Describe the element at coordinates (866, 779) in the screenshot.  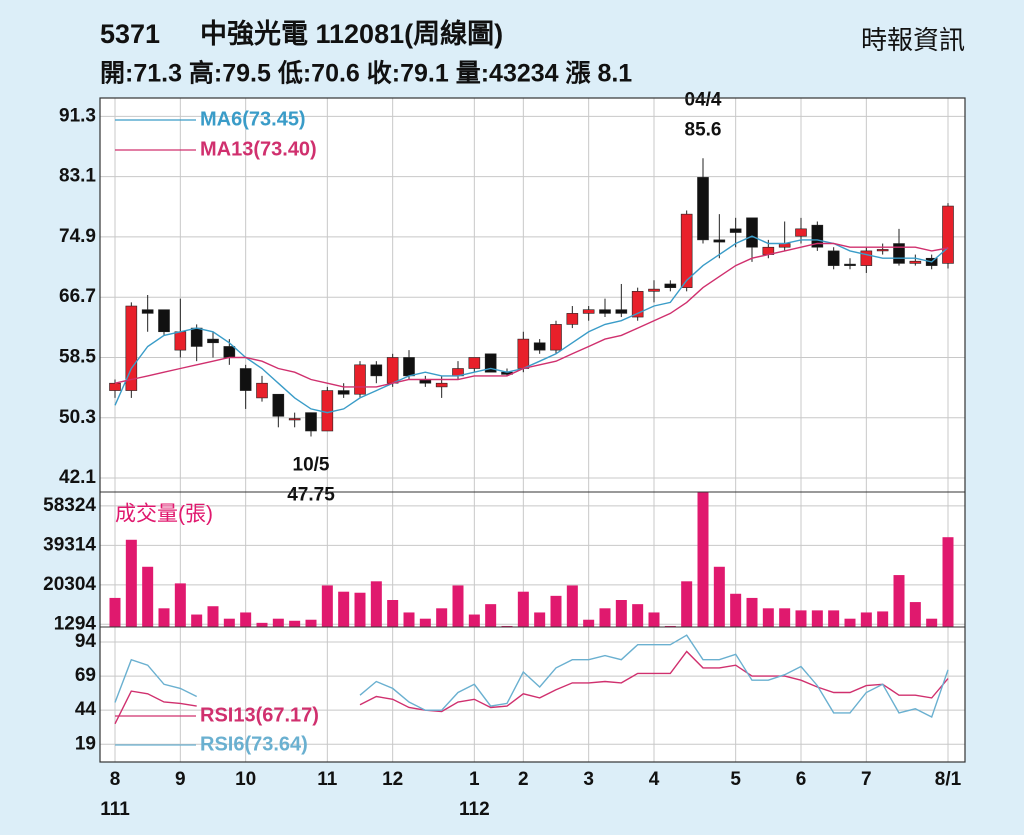
I see `x-tick-label: 7` at that location.